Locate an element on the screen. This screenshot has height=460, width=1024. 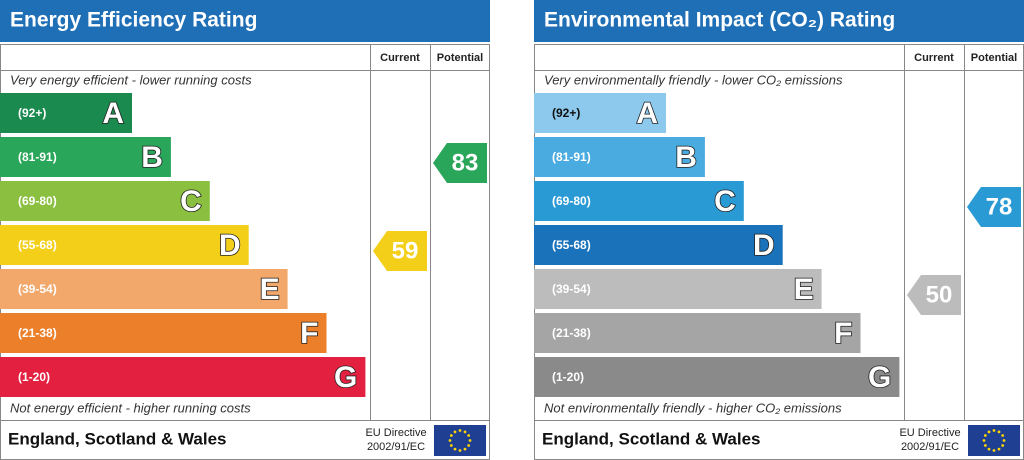
potential-score: 78 is located at coordinates (999, 206).